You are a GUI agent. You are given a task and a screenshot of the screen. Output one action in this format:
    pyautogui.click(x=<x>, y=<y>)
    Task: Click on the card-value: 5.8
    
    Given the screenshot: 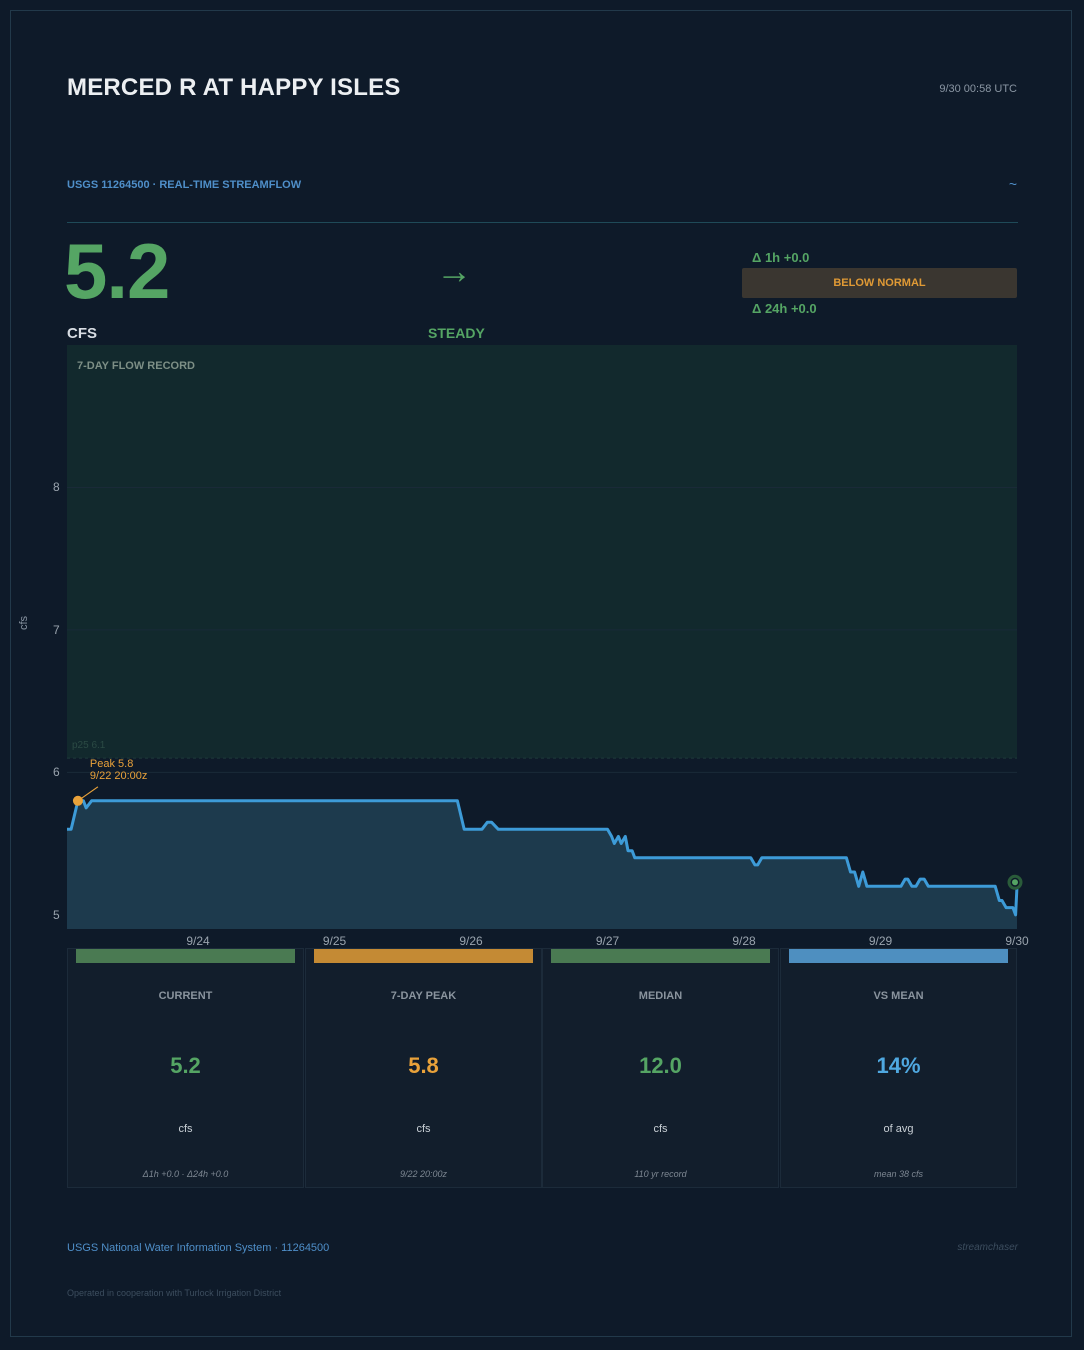 What is the action you would take?
    pyautogui.click(x=423, y=1065)
    